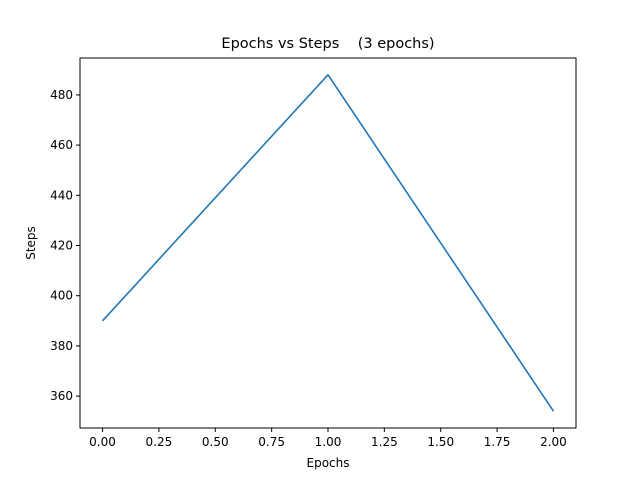 The image size is (640, 480). I want to click on y-tick-label: 480, so click(61, 95).